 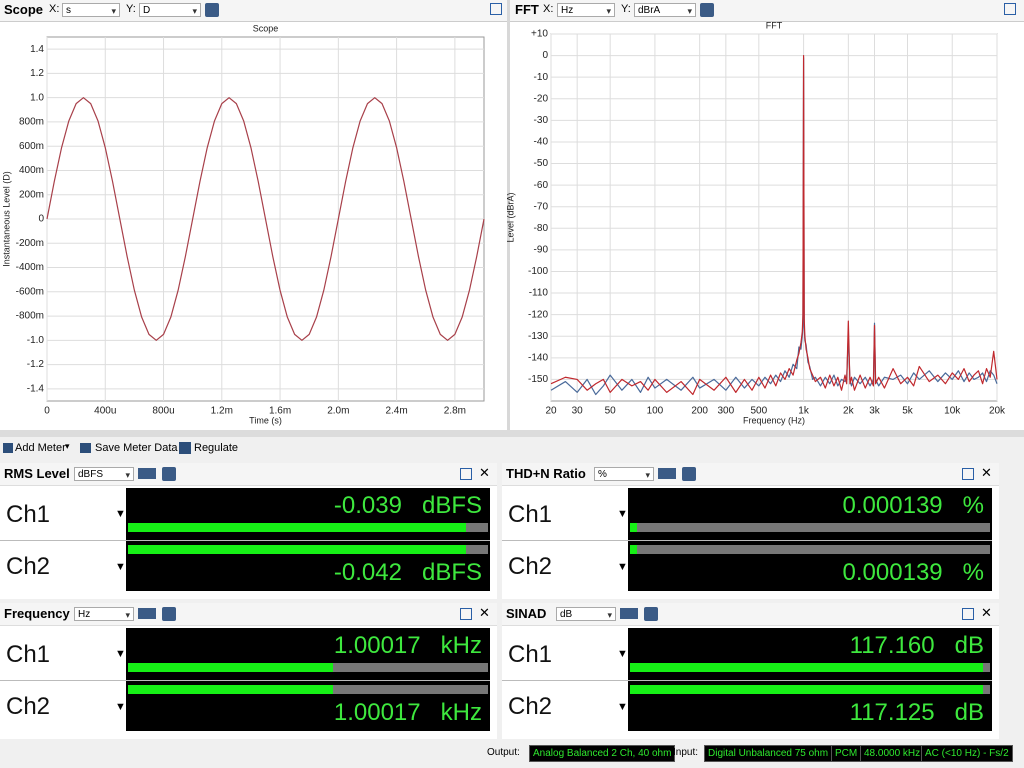 What do you see at coordinates (665, 10) in the screenshot?
I see `y-unit-select: dBrA` at bounding box center [665, 10].